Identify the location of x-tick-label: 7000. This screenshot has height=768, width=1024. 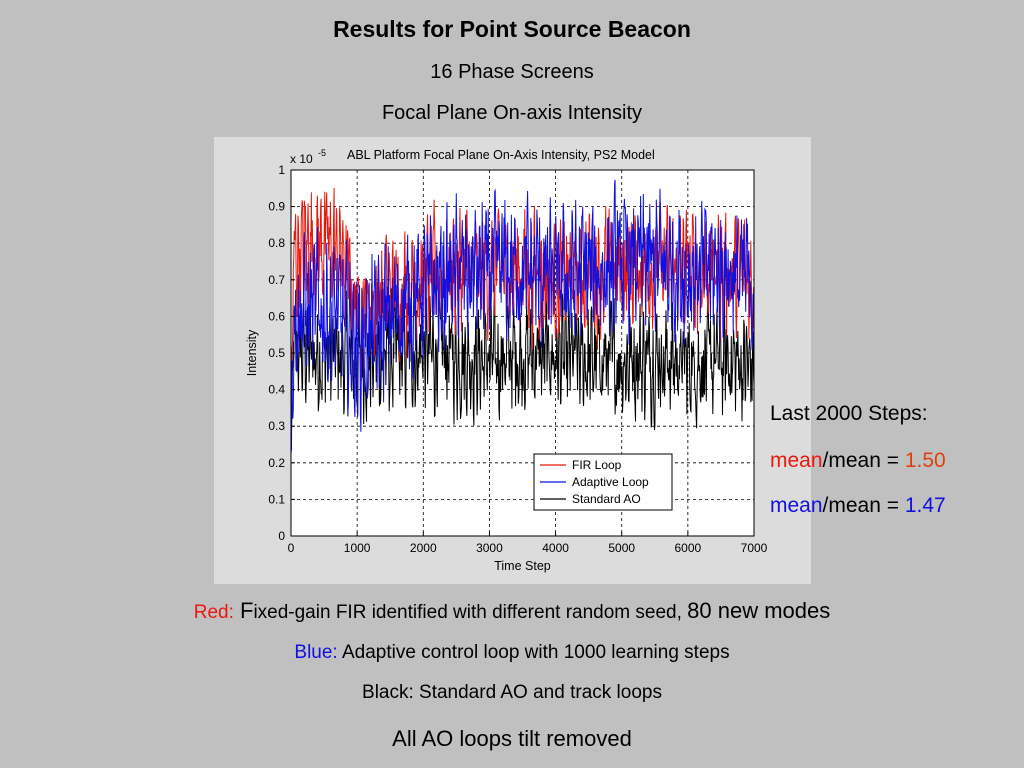
(754, 548).